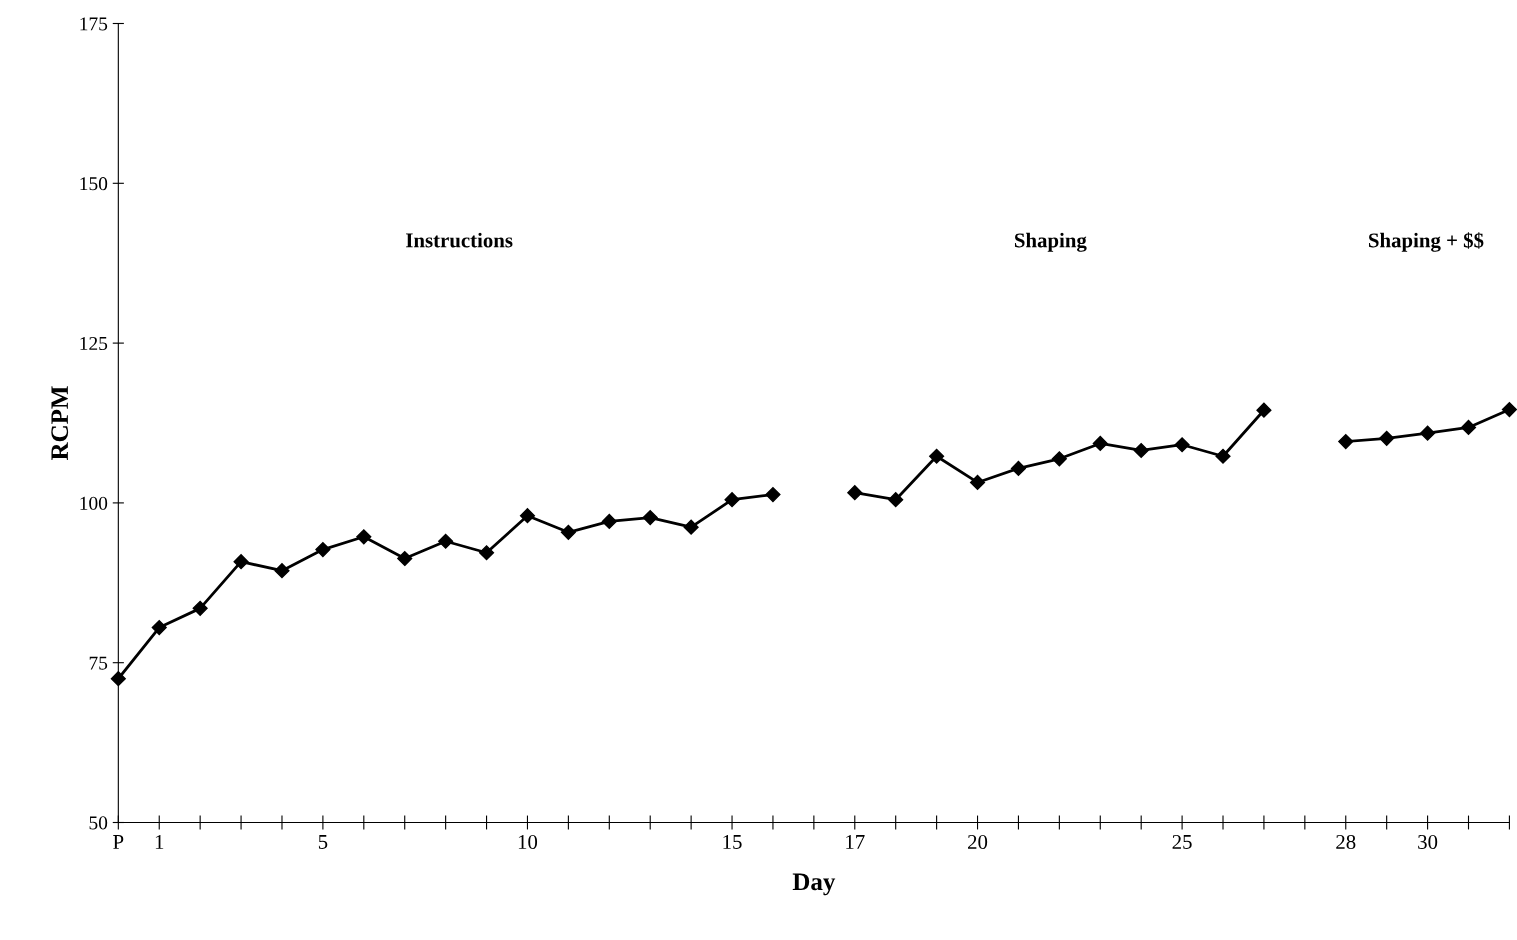 The height and width of the screenshot is (940, 1517). Describe the element at coordinates (94, 24) in the screenshot. I see `y-tick-label: 175` at that location.